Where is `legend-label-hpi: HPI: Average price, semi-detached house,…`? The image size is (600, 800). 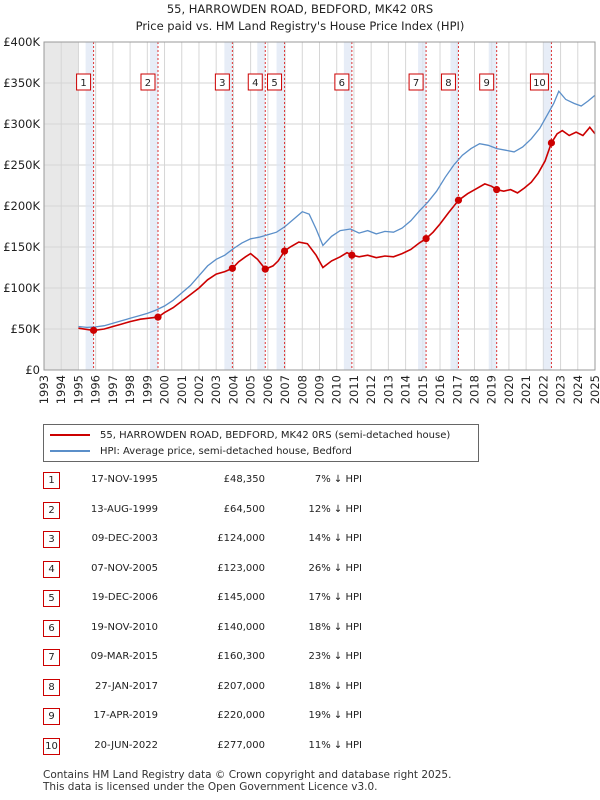
legend-label-hpi: HPI: Average price, semi-detached house,… is located at coordinates (226, 451).